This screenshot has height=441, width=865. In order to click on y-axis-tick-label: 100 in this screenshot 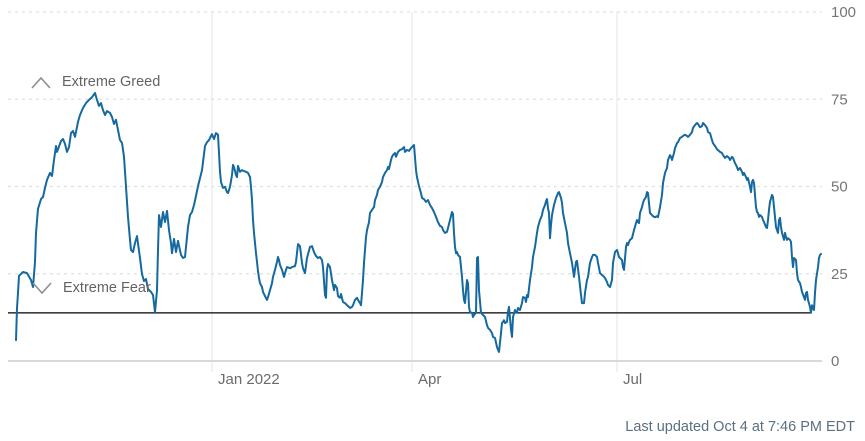, I will do `click(843, 12)`.